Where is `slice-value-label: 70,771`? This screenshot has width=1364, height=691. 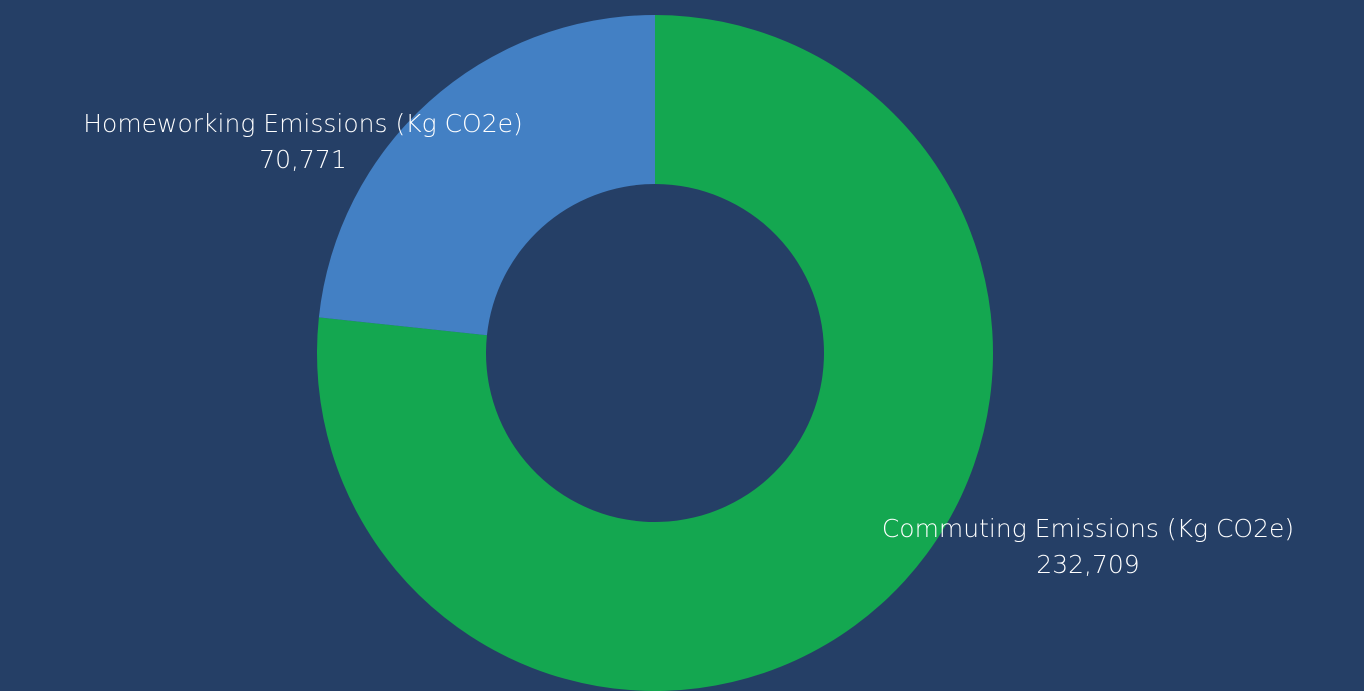
slice-value-label: 70,771 is located at coordinates (302, 159).